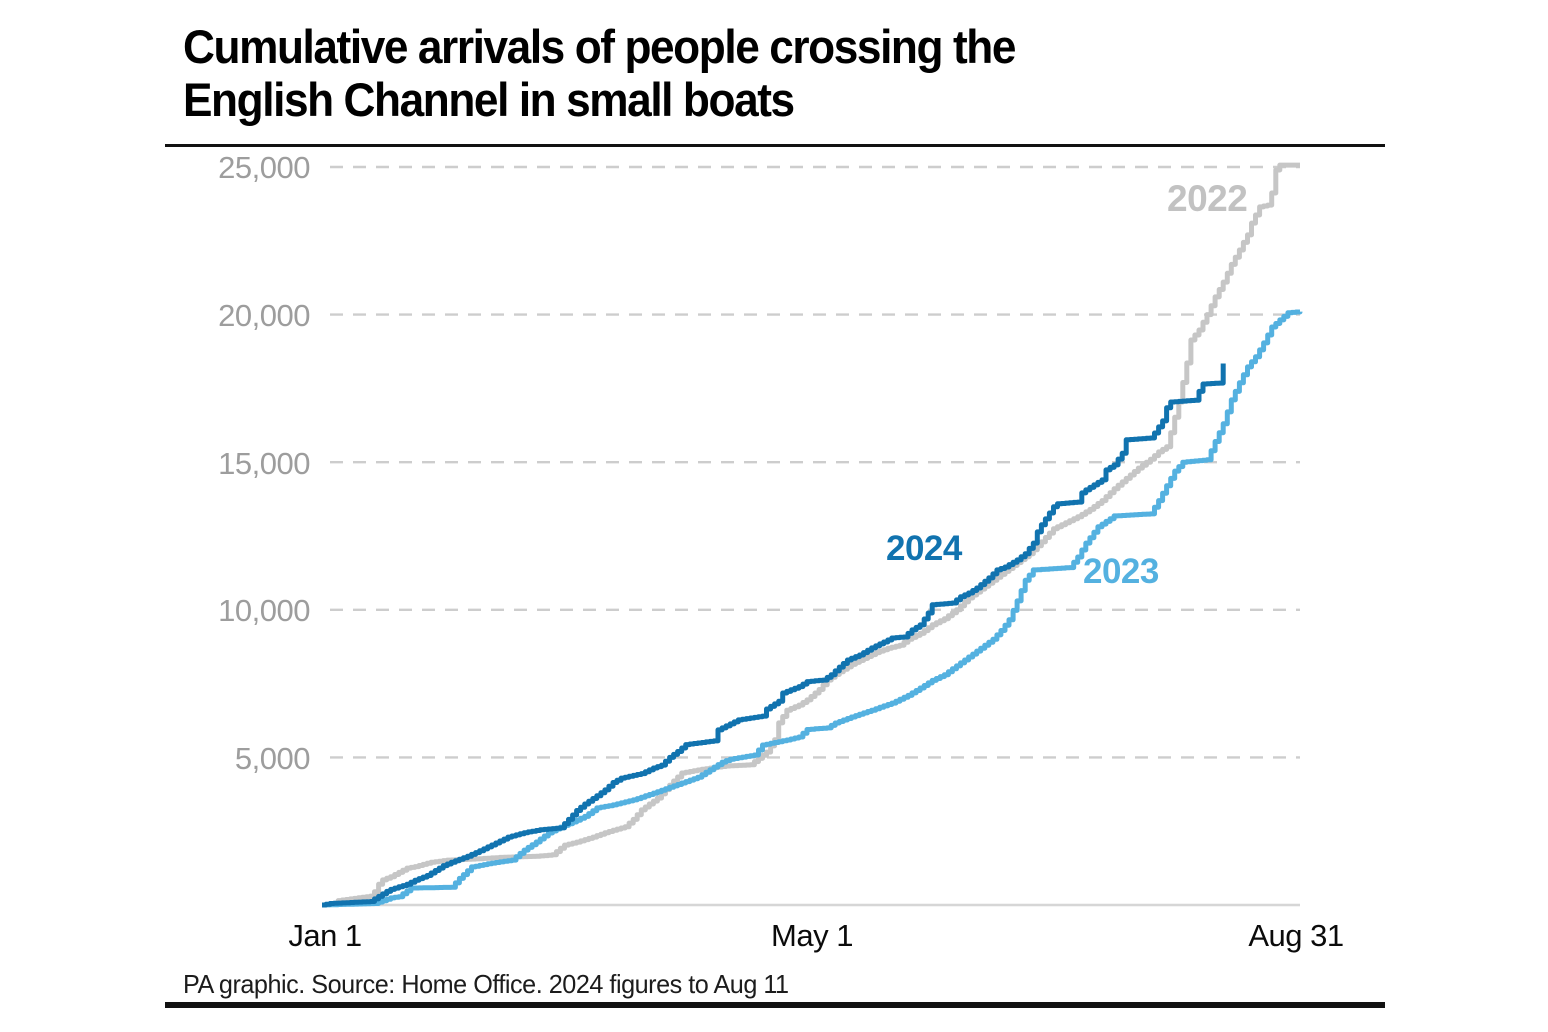 This screenshot has width=1548, height=1032. I want to click on series-label-2022: 2022, so click(1207, 198).